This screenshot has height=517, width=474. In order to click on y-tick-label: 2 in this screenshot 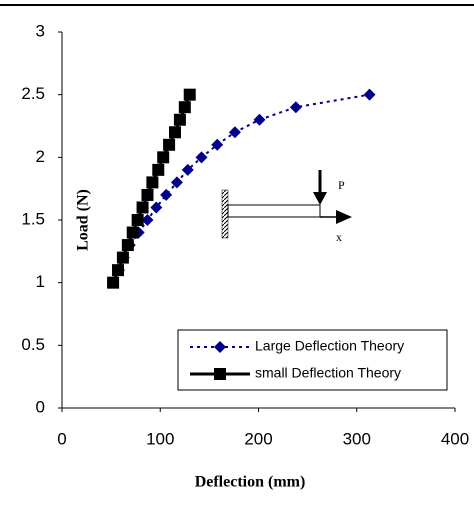, I will do `click(40, 156)`.